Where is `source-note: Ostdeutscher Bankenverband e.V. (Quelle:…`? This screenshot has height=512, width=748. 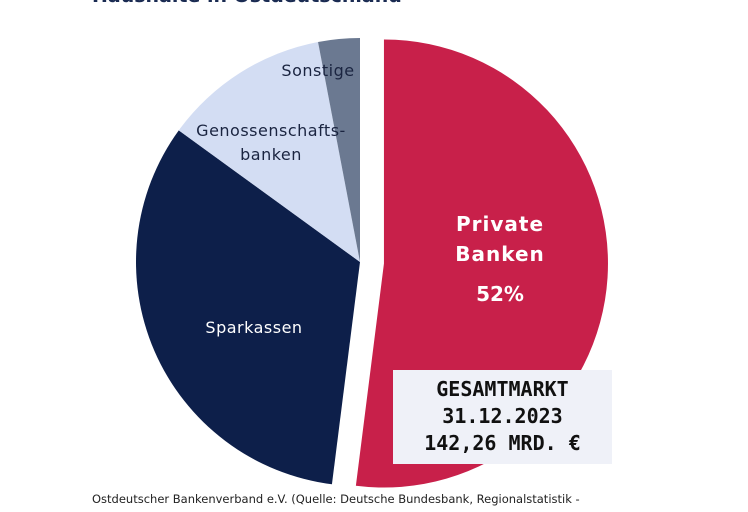 source-note: Ostdeutscher Bankenverband e.V. (Quelle:… is located at coordinates (336, 499).